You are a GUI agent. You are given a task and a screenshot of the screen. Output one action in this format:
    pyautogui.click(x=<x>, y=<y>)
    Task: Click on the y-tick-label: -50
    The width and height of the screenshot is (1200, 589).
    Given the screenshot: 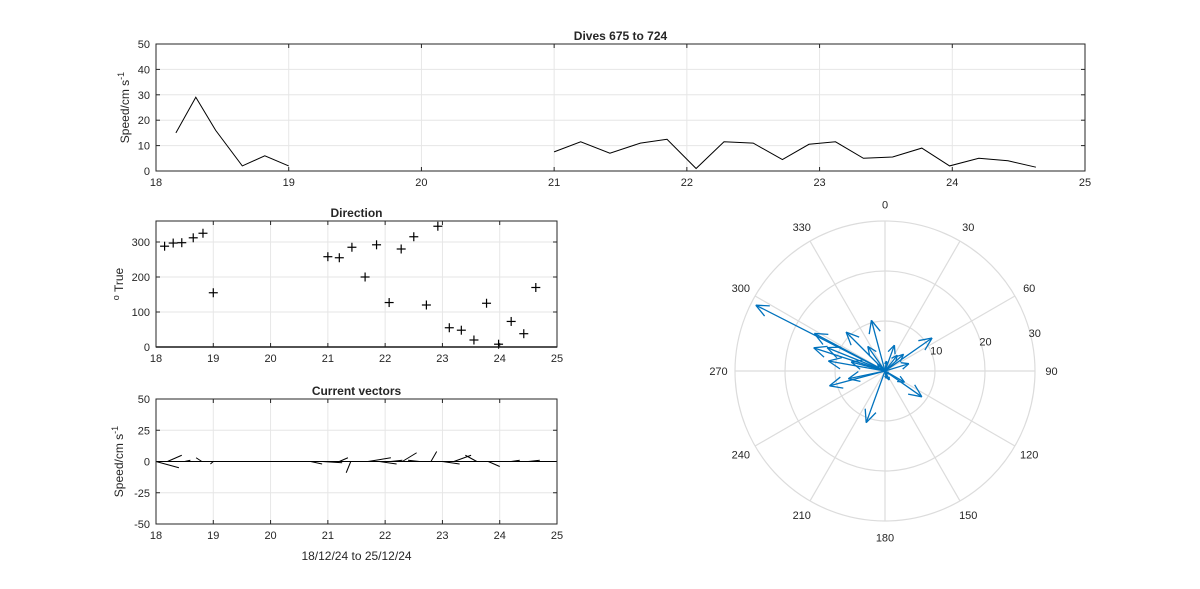 What is the action you would take?
    pyautogui.click(x=142, y=525)
    